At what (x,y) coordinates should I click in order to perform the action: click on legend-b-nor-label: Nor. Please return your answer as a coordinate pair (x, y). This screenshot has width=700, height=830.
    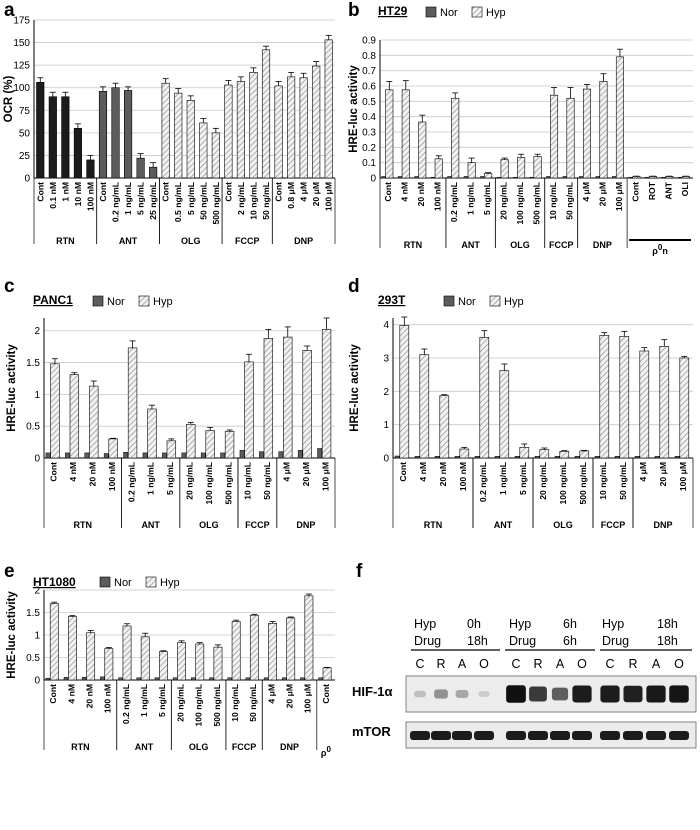
    Looking at the image, I should click on (449, 13).